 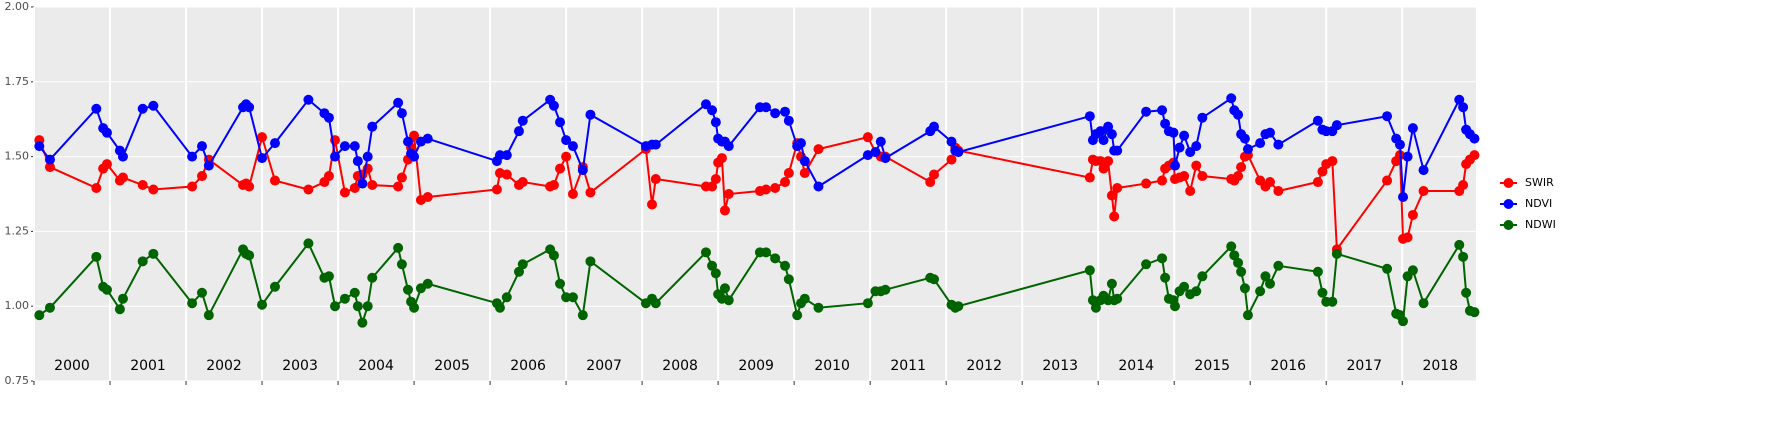 I want to click on y-tick-label: 1.00, so click(x=17, y=305).